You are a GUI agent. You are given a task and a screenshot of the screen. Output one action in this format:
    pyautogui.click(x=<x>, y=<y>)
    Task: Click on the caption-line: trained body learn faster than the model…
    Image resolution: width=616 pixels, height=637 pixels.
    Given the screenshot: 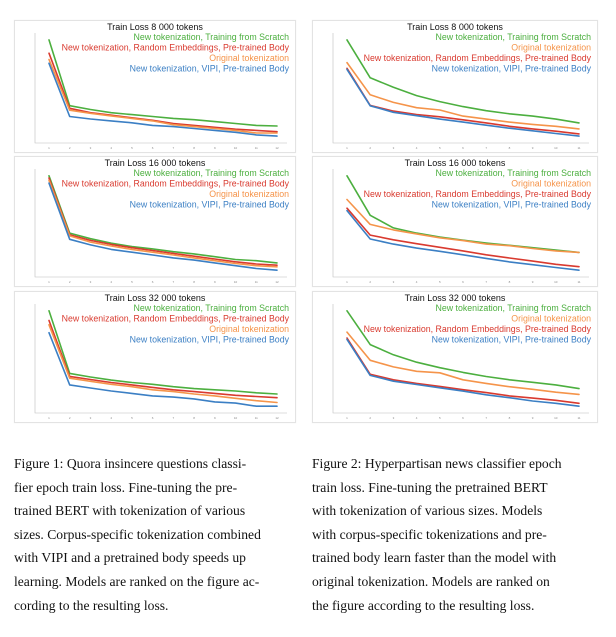 What is the action you would take?
    pyautogui.click(x=434, y=558)
    